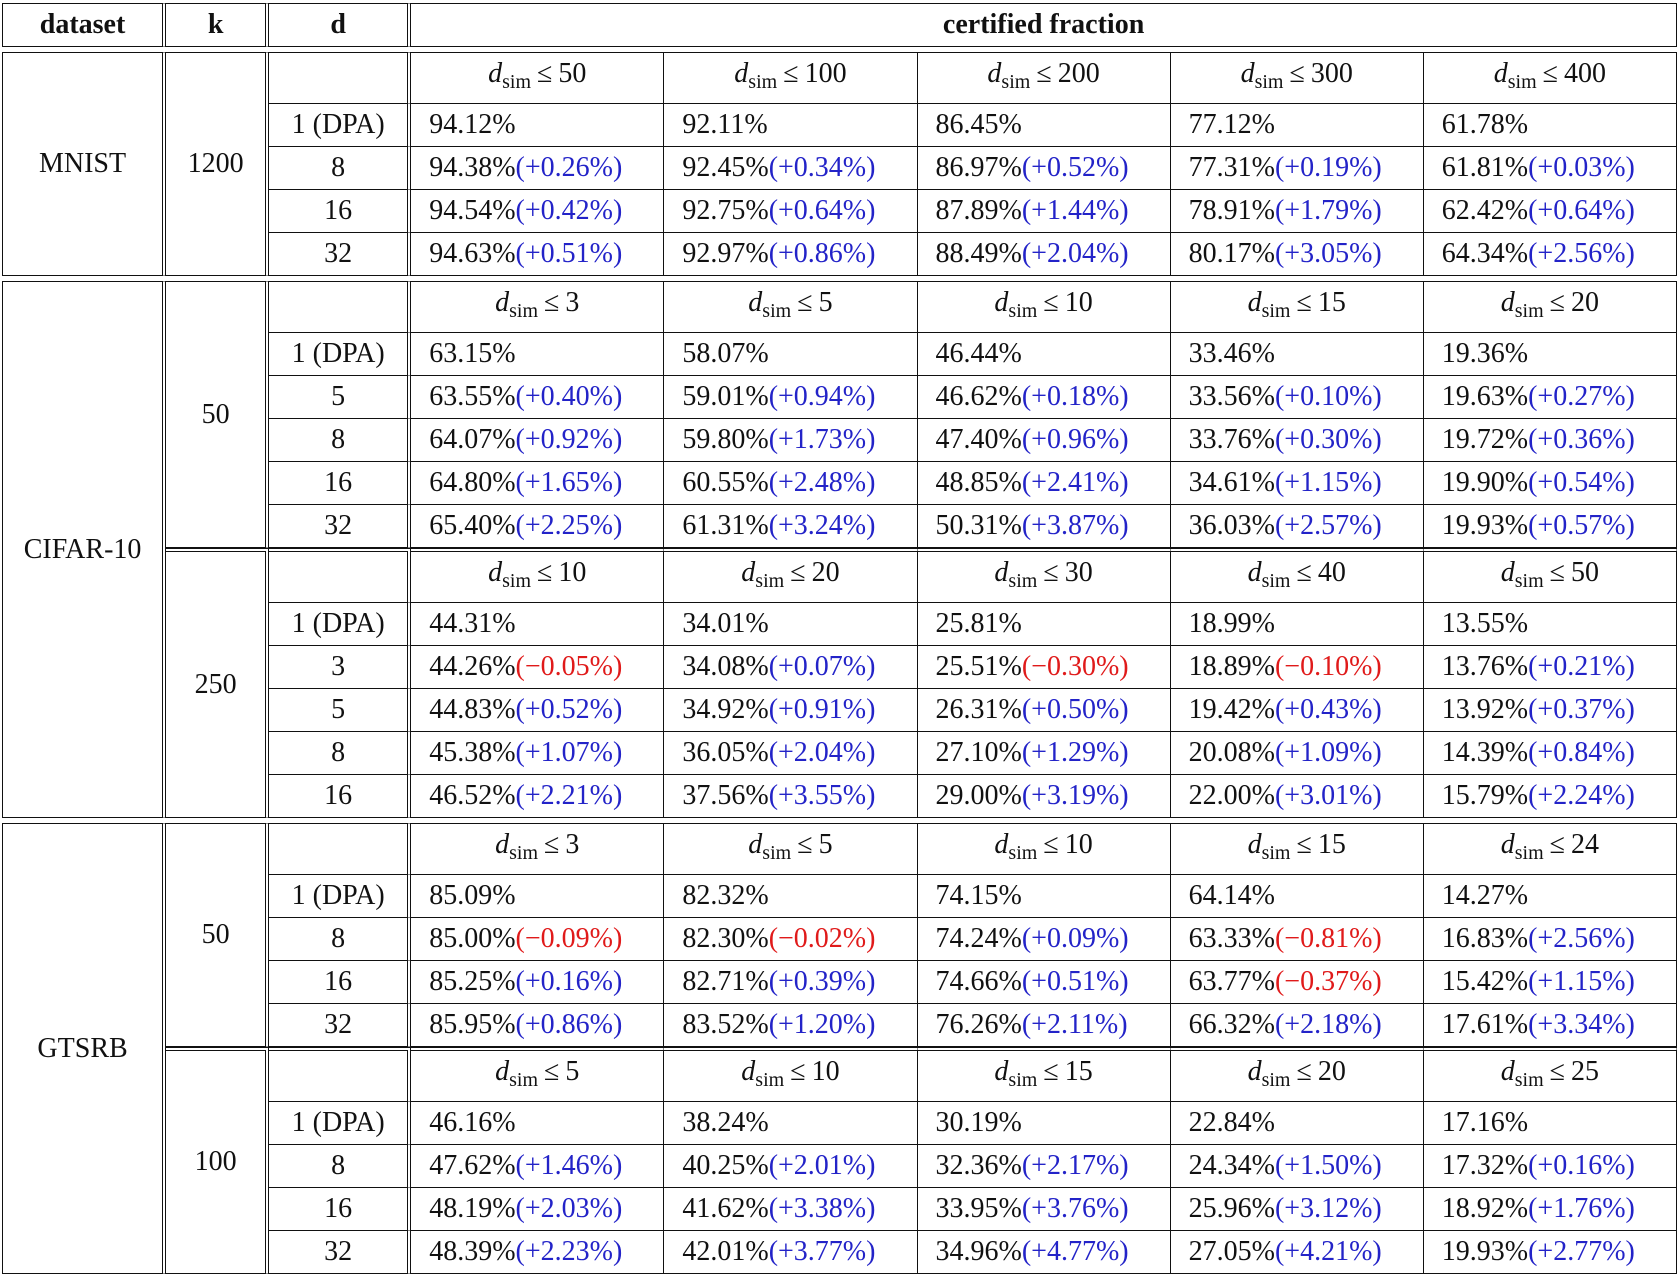 The width and height of the screenshot is (1679, 1274). I want to click on certified-value: 59.01%, so click(725, 396).